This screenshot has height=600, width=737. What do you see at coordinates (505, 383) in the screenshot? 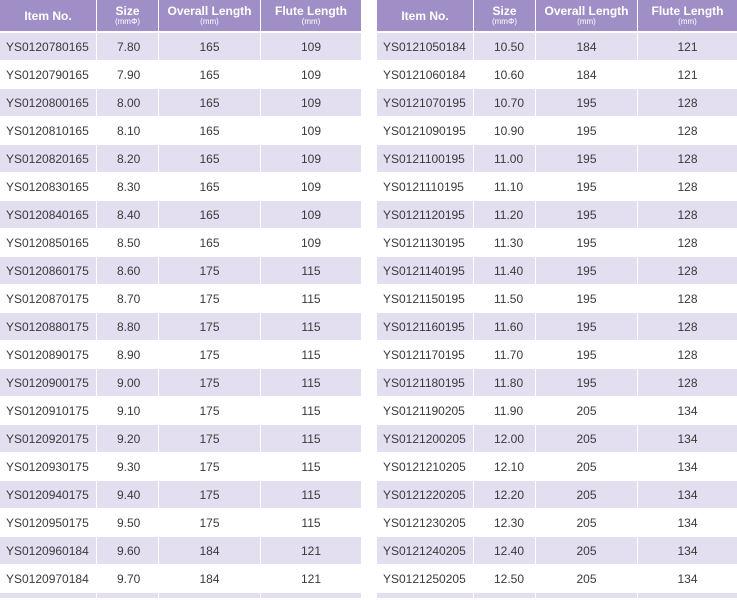
I see `size-cell: 11.80` at bounding box center [505, 383].